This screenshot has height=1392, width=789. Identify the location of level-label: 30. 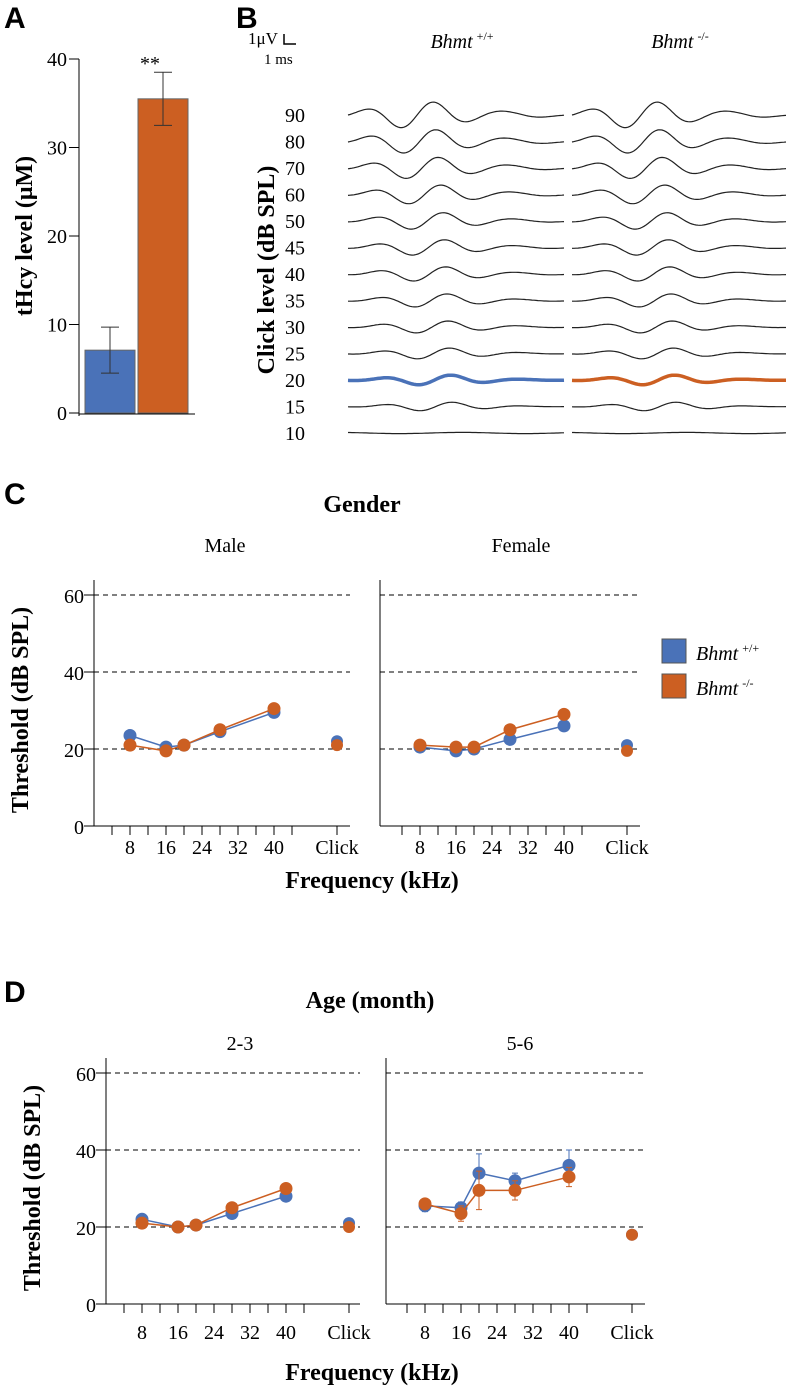
(295, 328).